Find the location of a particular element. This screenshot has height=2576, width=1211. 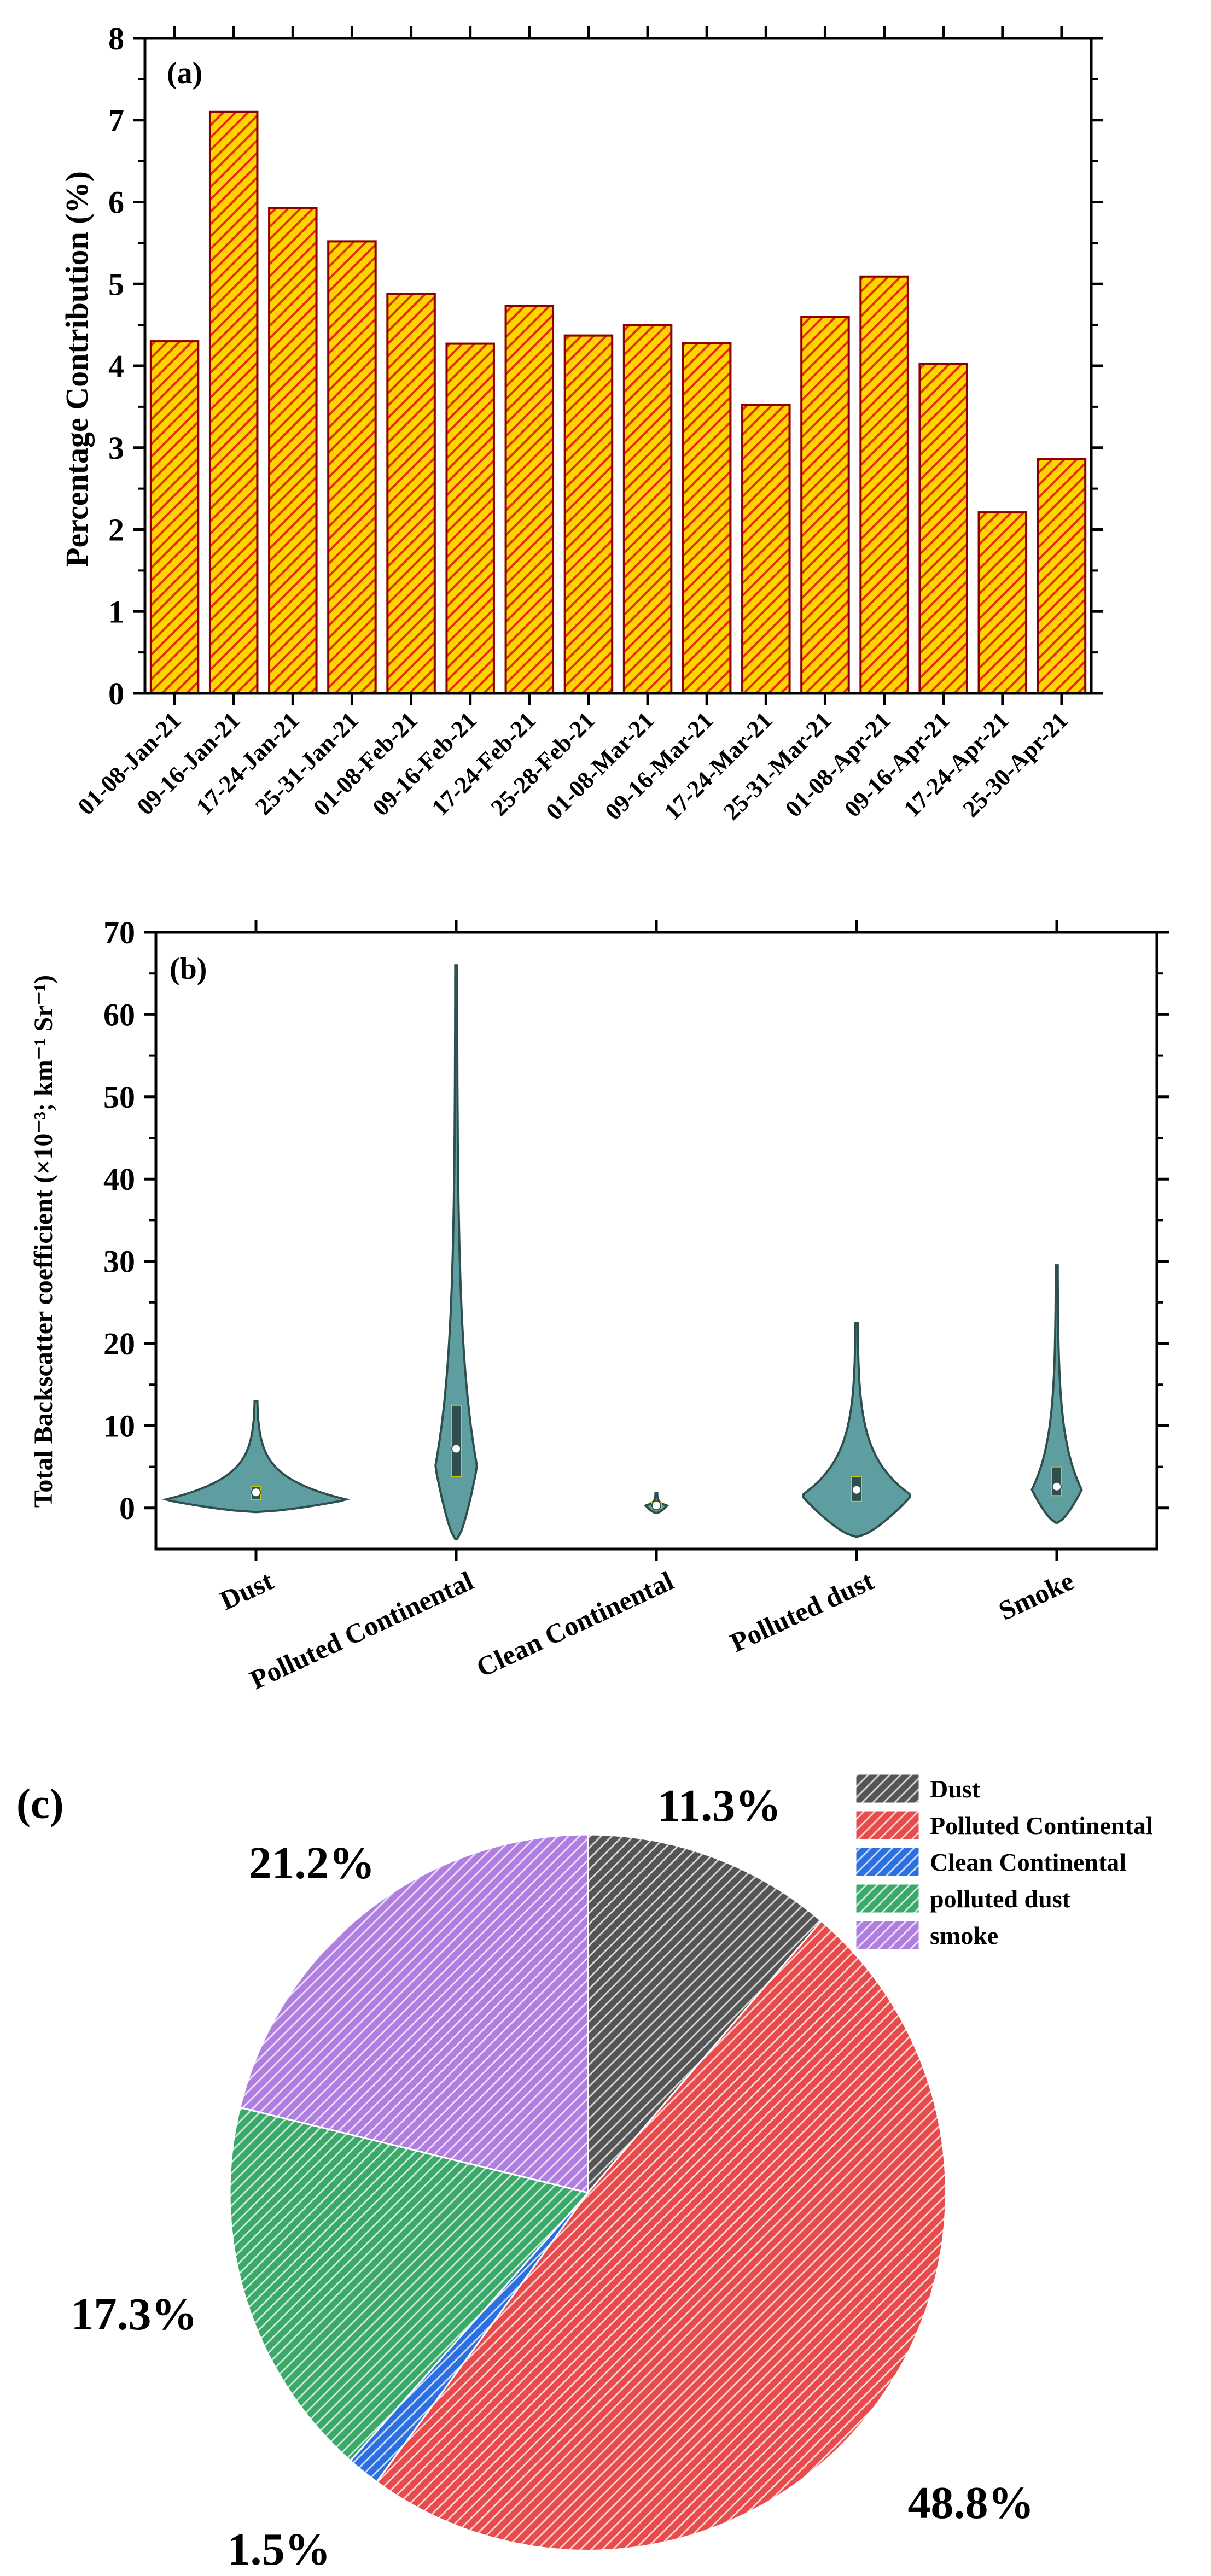

x-tick-label: Polluted dust is located at coordinates (801, 1611).